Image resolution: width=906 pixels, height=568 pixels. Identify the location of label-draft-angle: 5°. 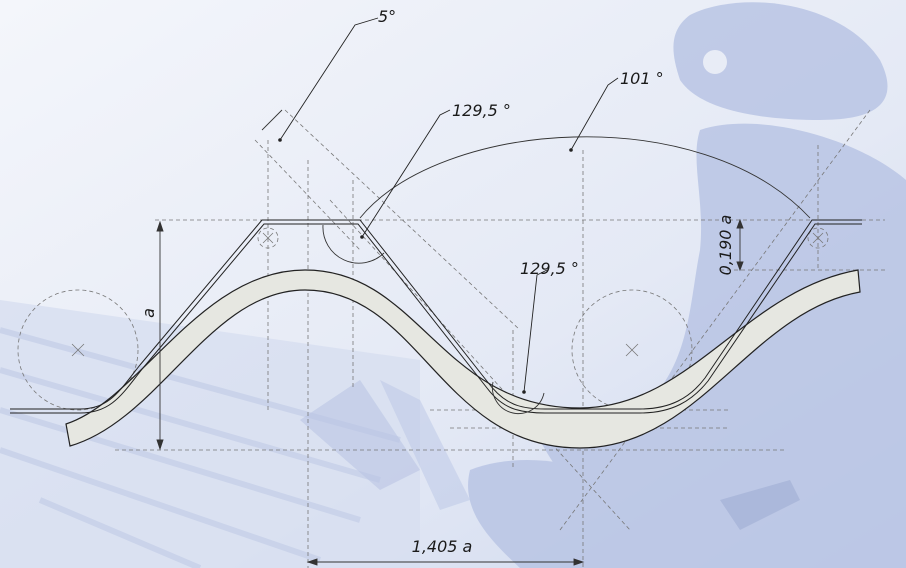
(387, 16).